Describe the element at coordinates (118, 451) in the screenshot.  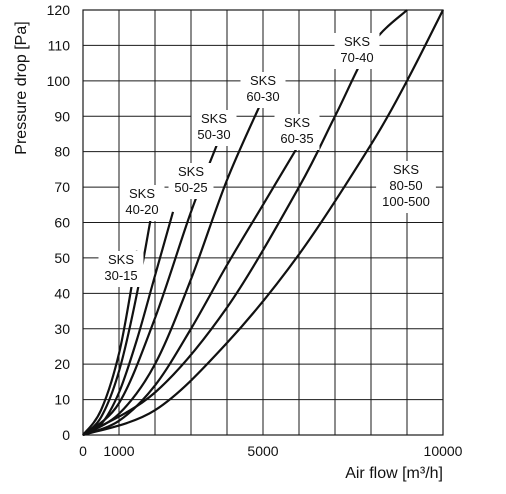
I see `x-tick-label: 1000` at that location.